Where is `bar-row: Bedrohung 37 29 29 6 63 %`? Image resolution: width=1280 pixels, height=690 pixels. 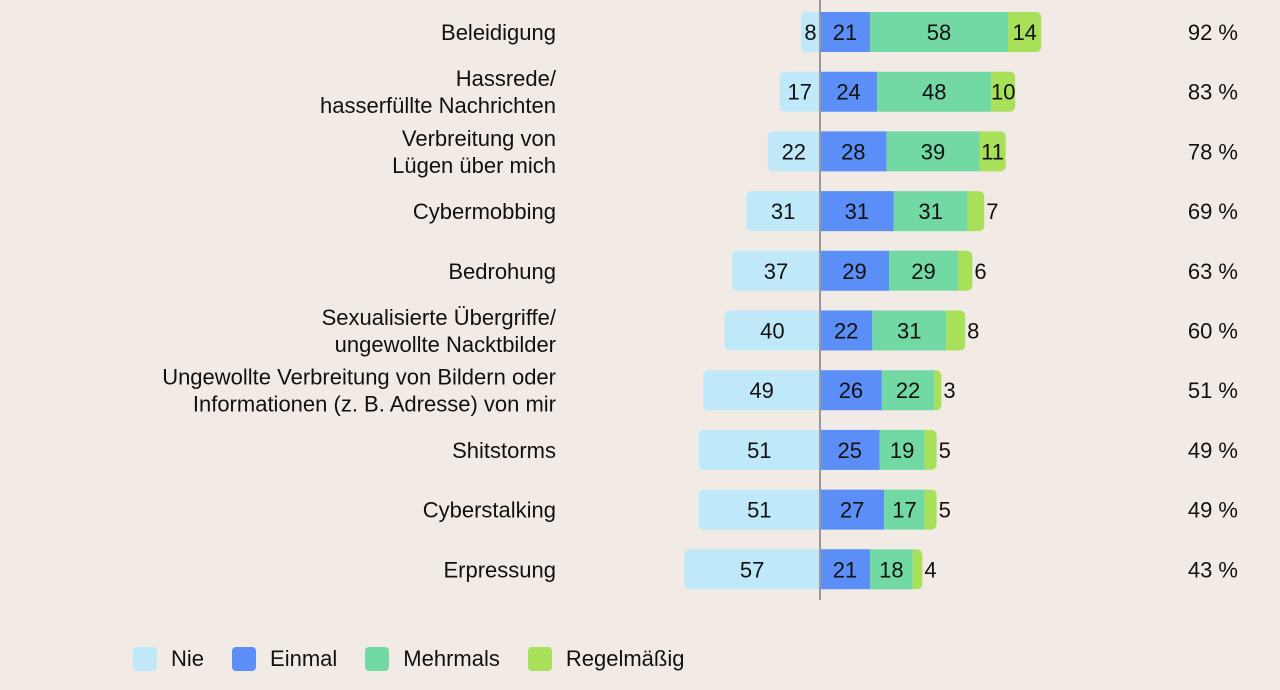
bar-row: Bedrohung 37 29 29 6 63 % is located at coordinates (843, 270).